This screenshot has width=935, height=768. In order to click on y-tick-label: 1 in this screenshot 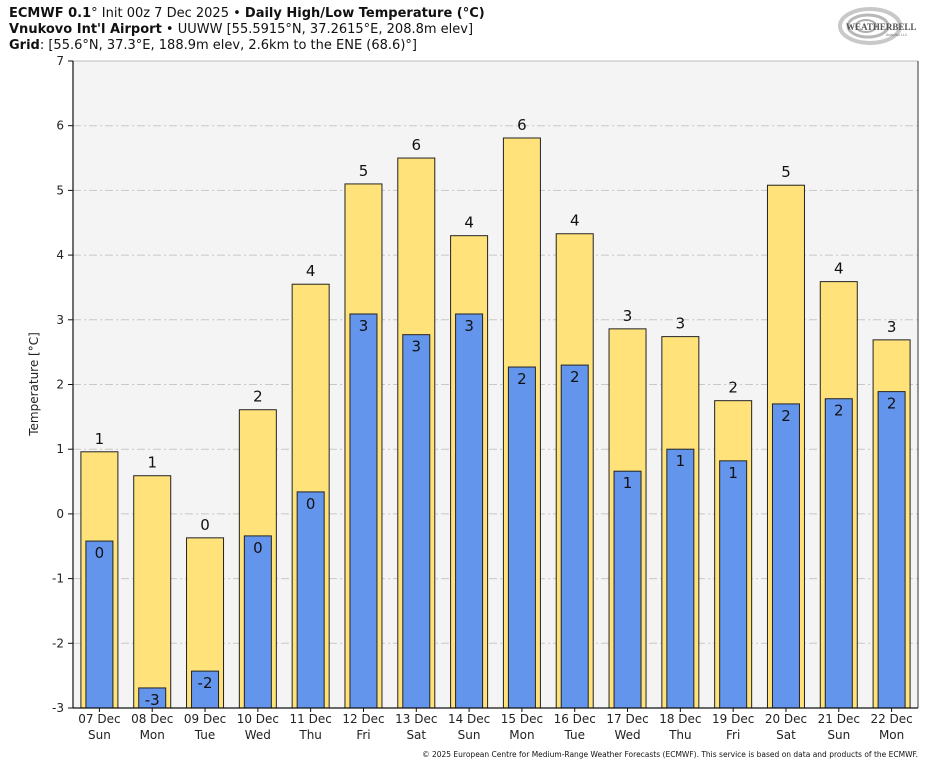, I will do `click(60, 449)`.